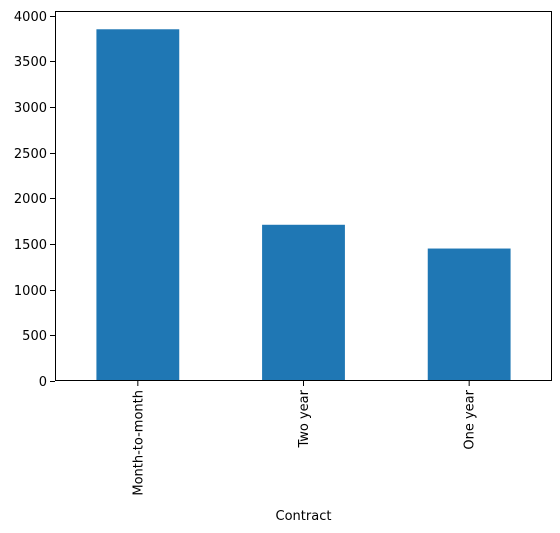  Describe the element at coordinates (304, 418) in the screenshot. I see `x-tick-label: Two year` at that location.